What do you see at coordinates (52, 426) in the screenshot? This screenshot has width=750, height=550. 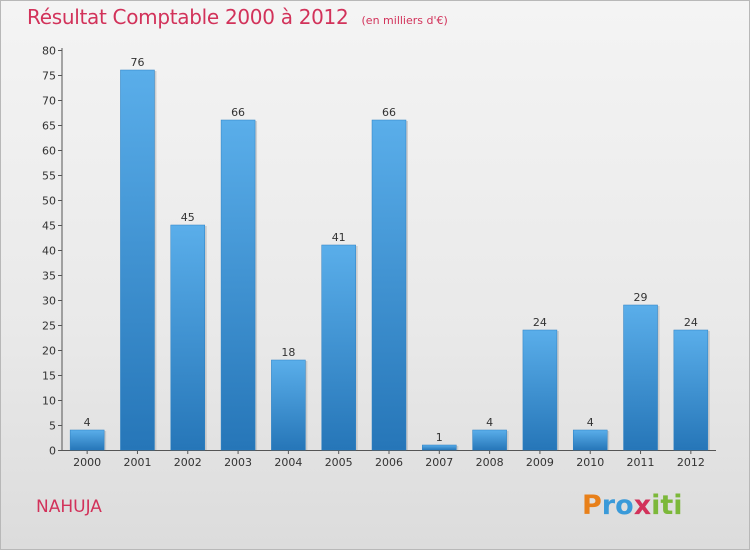 I see `y-tick-label: 5` at bounding box center [52, 426].